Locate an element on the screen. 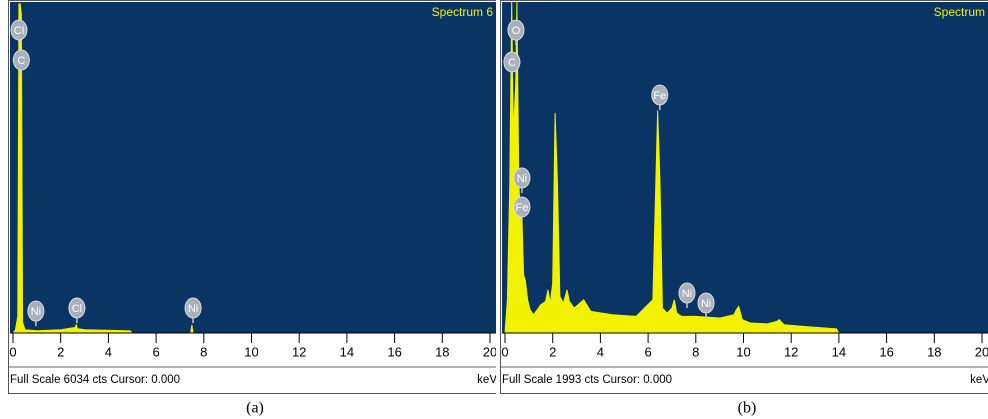 The image size is (988, 419). panel-caption: (b) is located at coordinates (747, 408).